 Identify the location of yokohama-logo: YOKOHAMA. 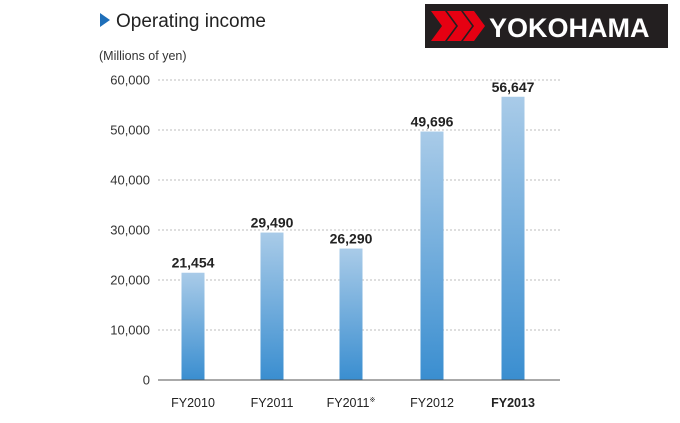
(546, 26).